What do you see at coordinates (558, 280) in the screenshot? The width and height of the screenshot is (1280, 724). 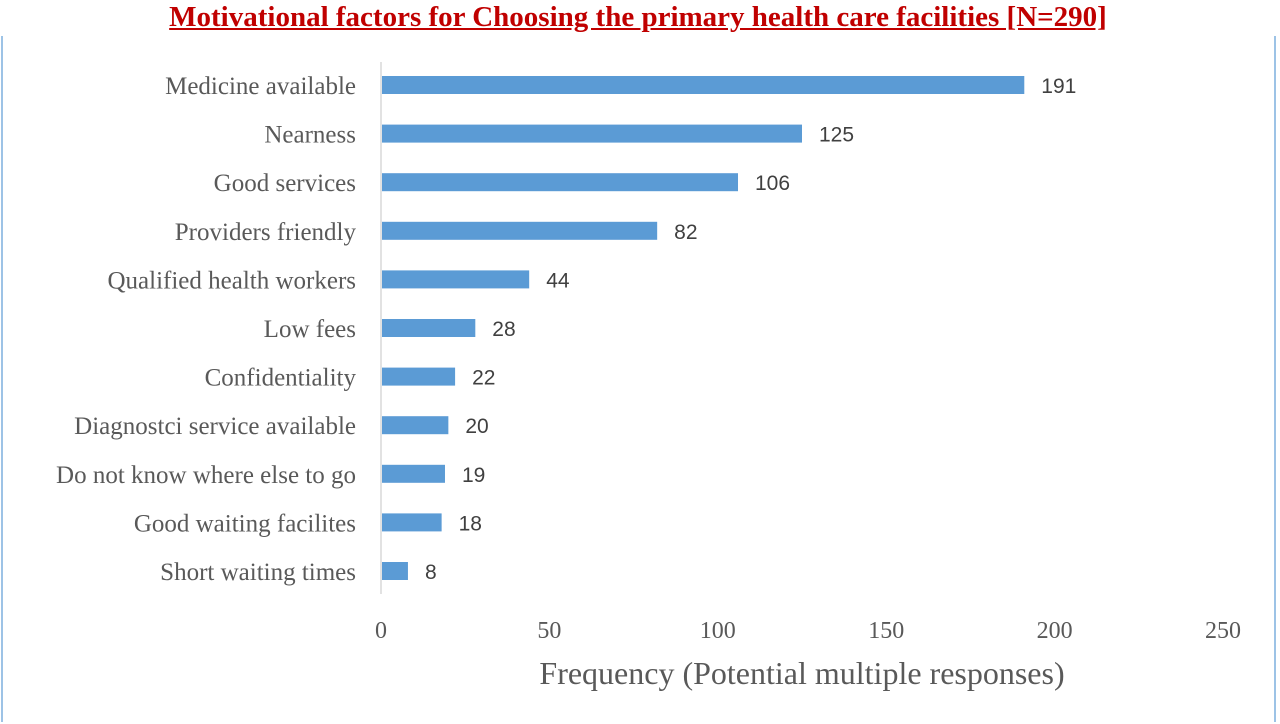 I see `data-label: 44` at bounding box center [558, 280].